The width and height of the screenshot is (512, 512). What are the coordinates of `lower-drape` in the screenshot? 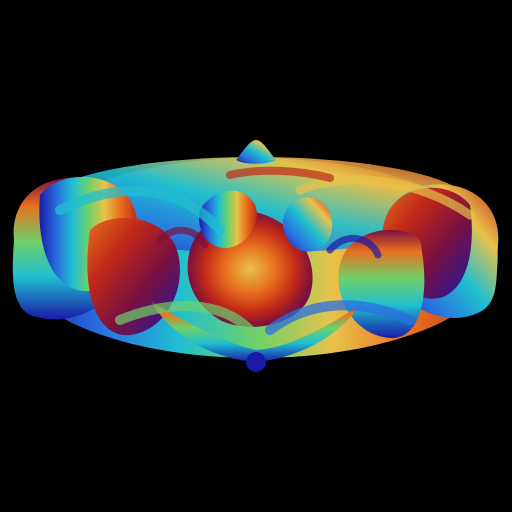 It's located at (255, 331).